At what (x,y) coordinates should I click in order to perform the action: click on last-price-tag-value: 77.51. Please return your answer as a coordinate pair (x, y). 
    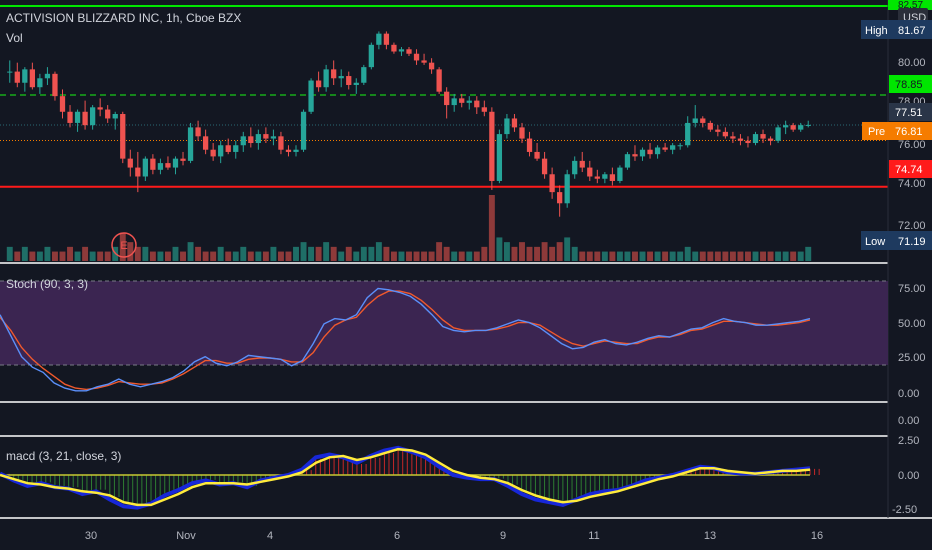
    Looking at the image, I should click on (909, 113).